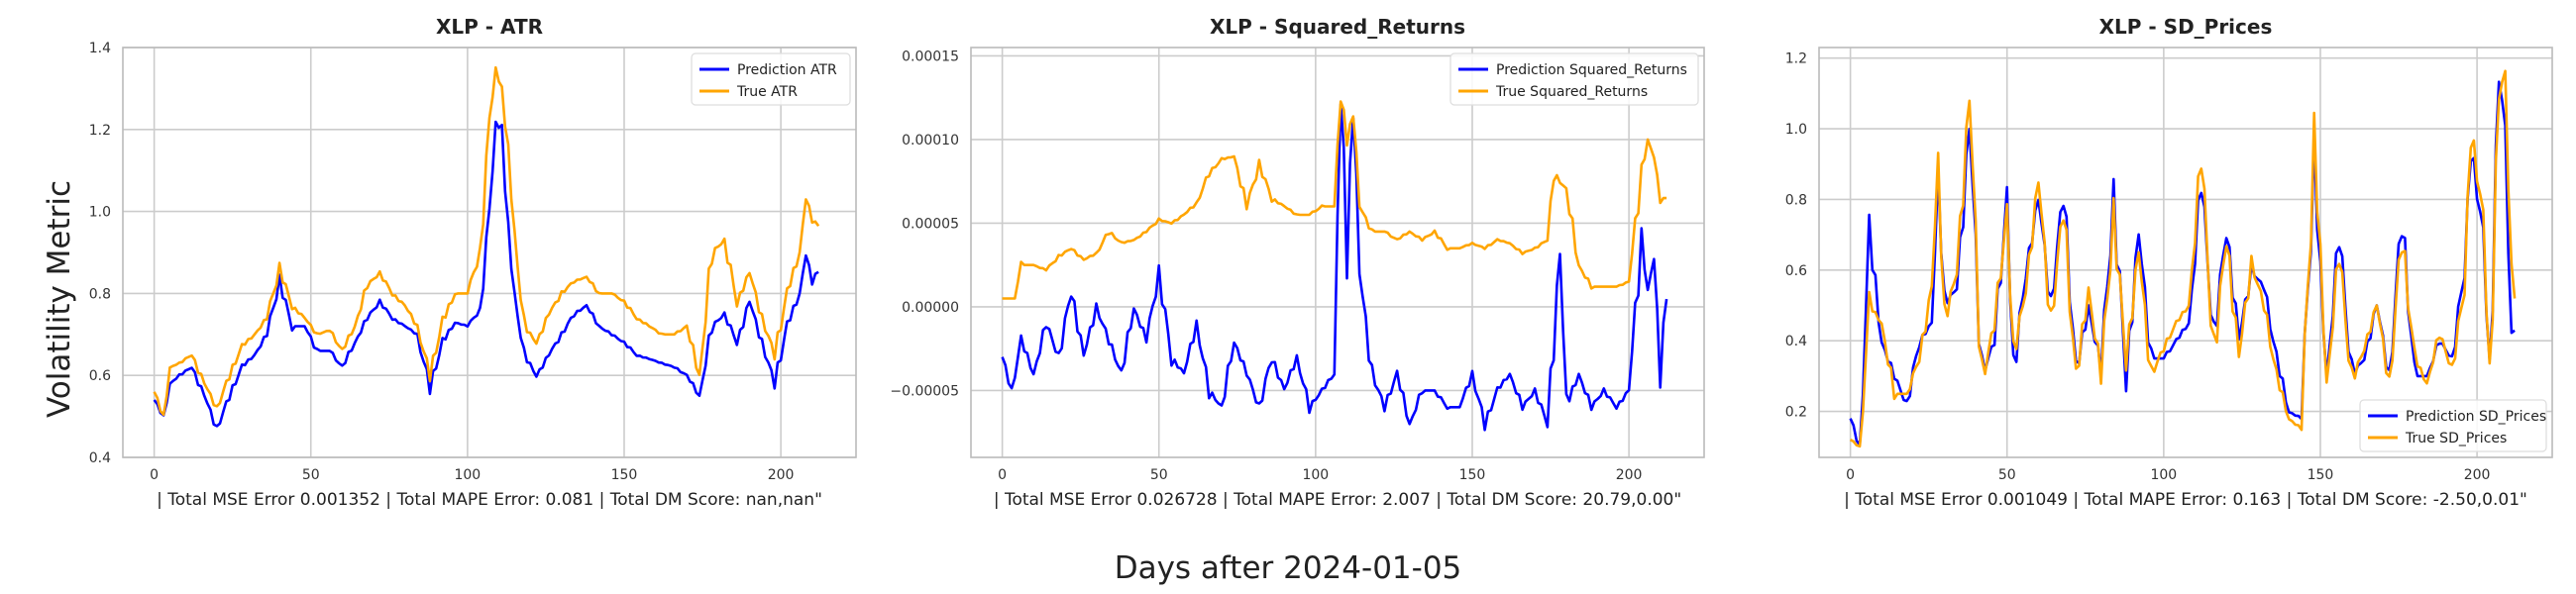  I want to click on legend-entry: Prediction ATR, so click(787, 70).